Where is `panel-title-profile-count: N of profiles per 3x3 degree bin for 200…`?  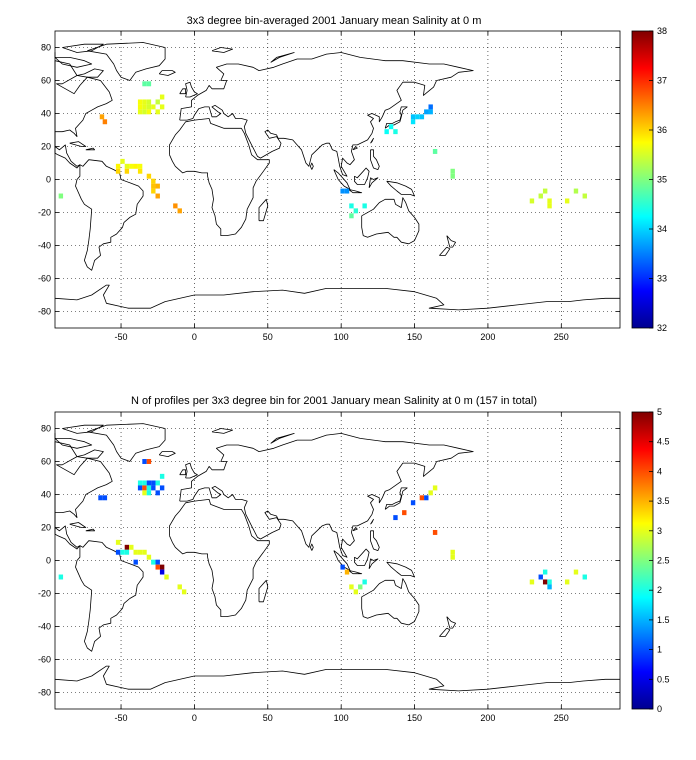 panel-title-profile-count: N of profiles per 3x3 degree bin for 200… is located at coordinates (334, 401).